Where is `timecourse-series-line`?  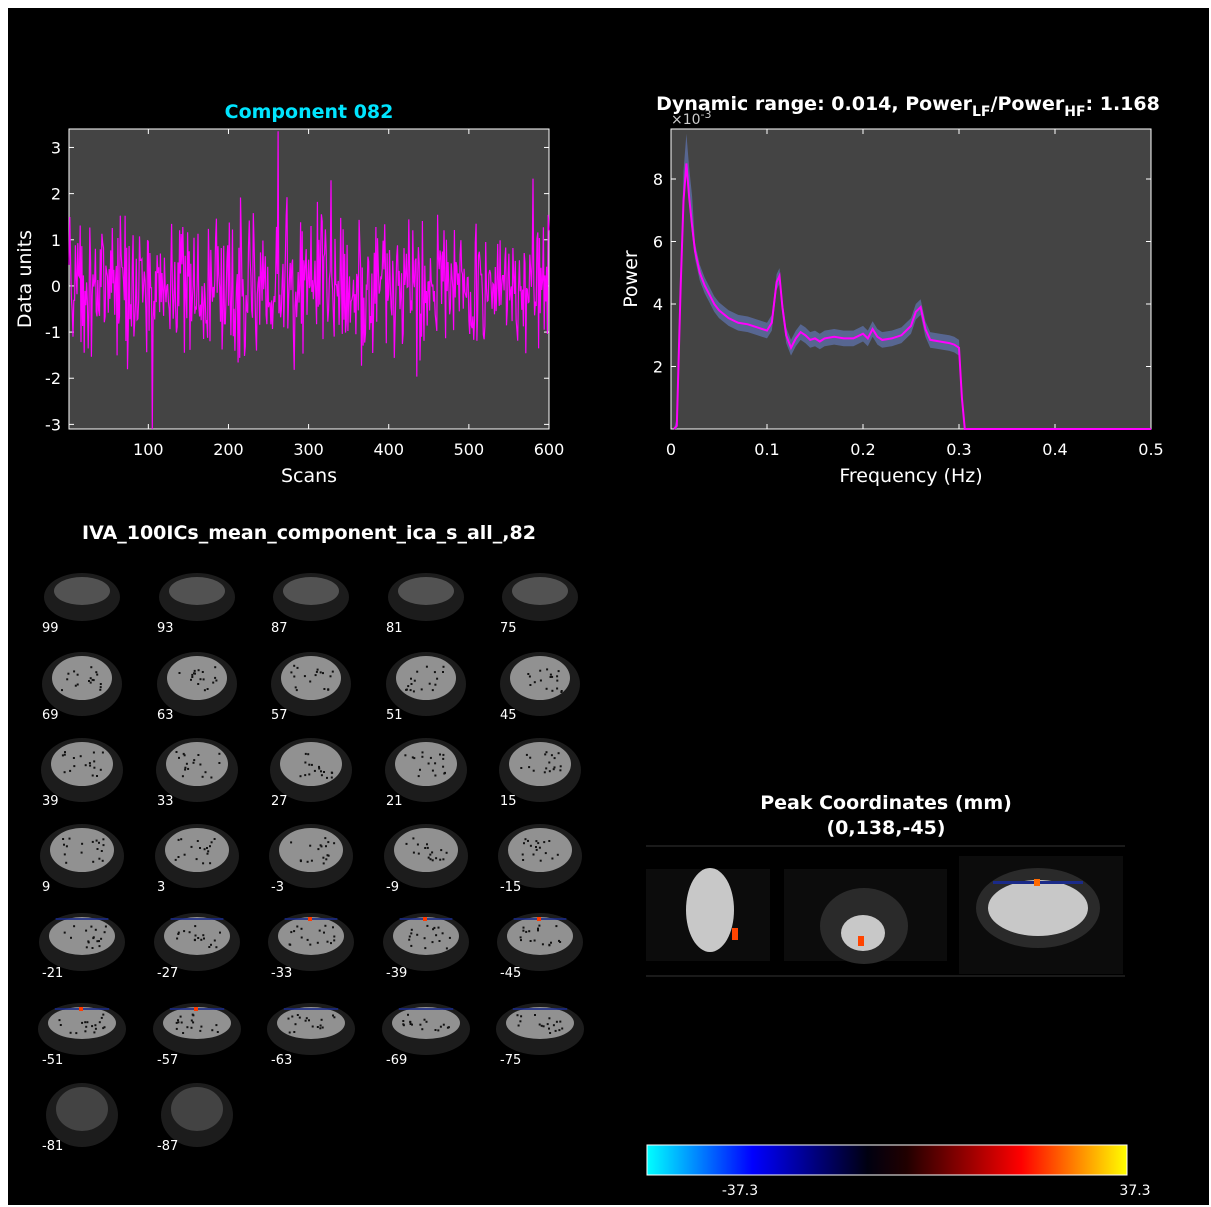 timecourse-series-line is located at coordinates (309, 280).